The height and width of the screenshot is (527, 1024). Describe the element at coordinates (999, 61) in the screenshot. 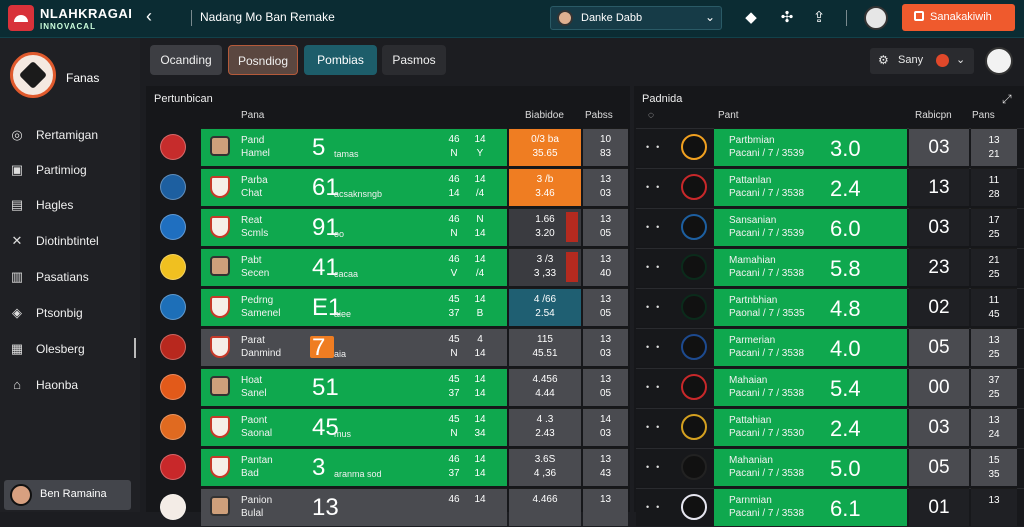

I see `profile-avatar` at that location.